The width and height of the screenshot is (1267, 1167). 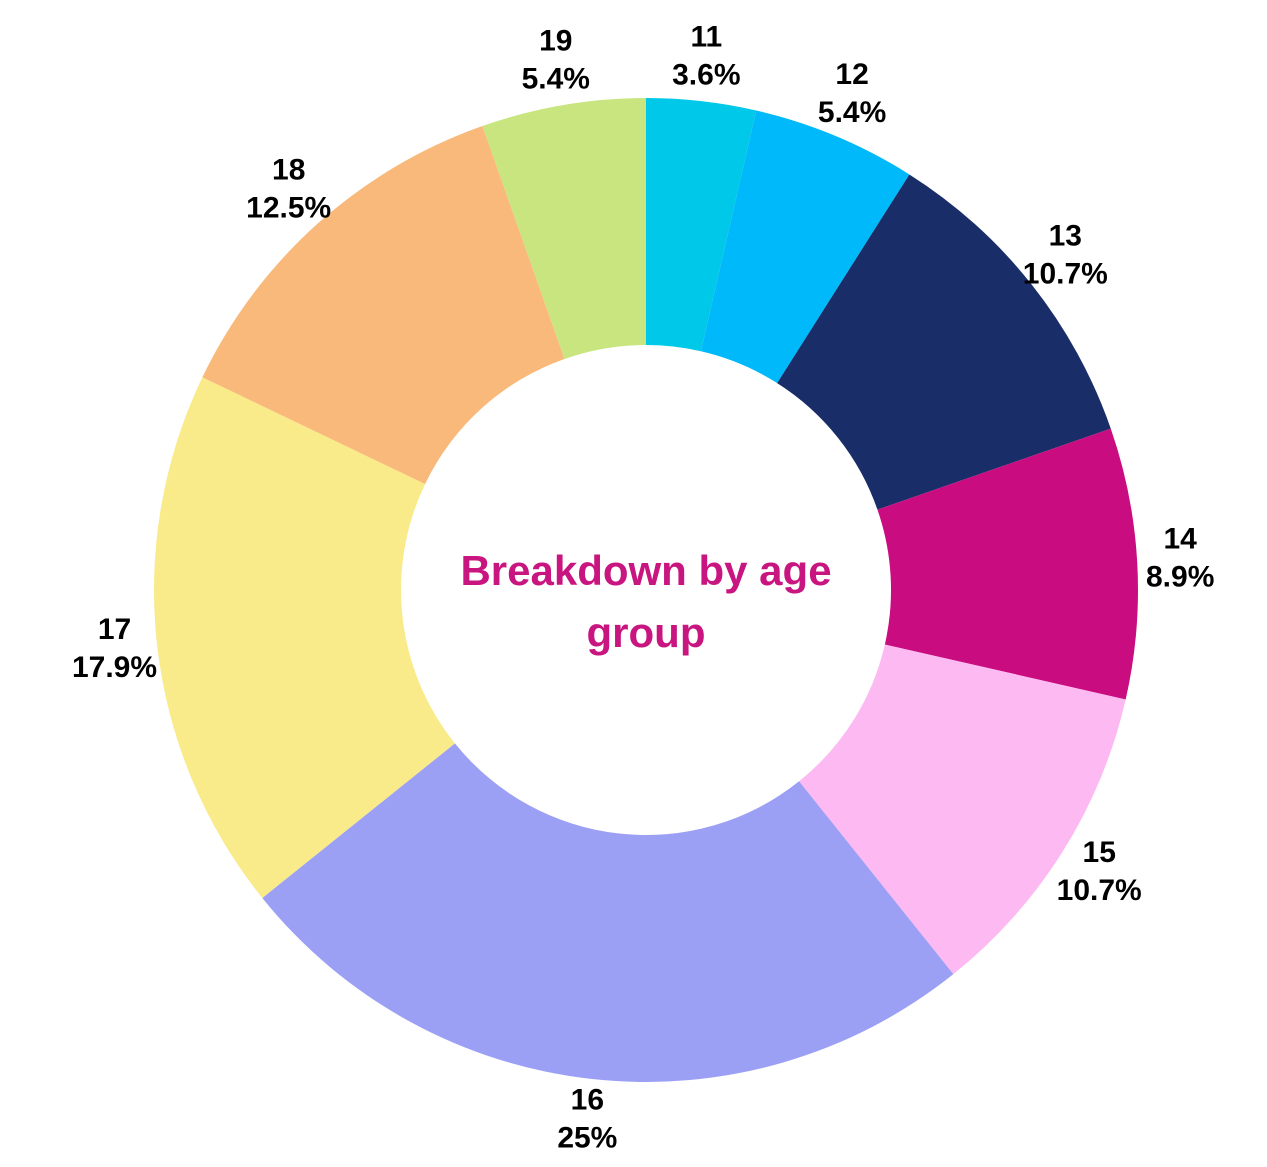 I want to click on chart-title: Breakdown by age group, so click(x=646, y=601).